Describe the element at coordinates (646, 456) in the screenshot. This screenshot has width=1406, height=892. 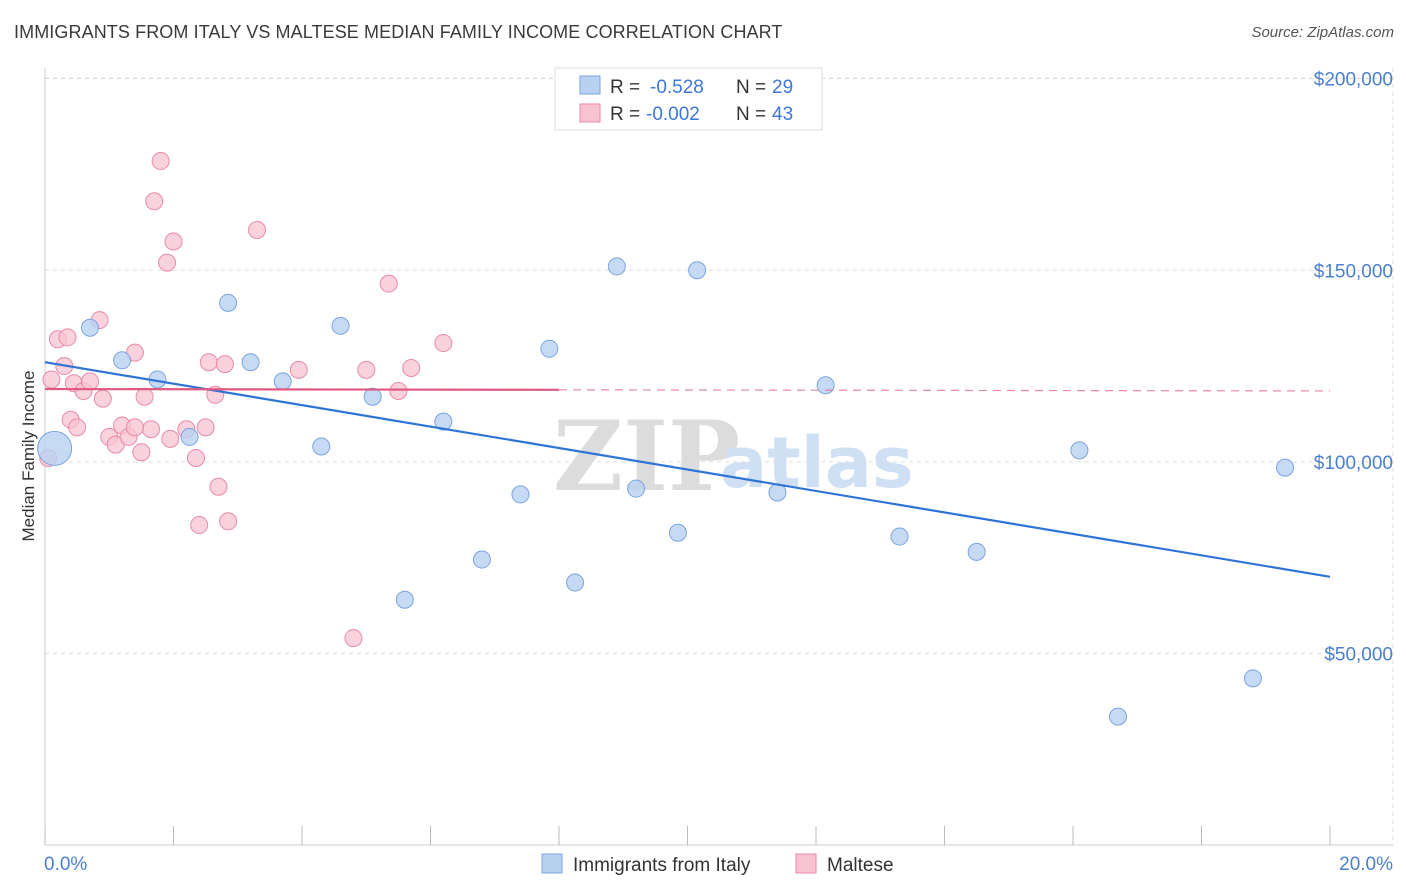
I see `watermark-zip: ZIP` at that location.